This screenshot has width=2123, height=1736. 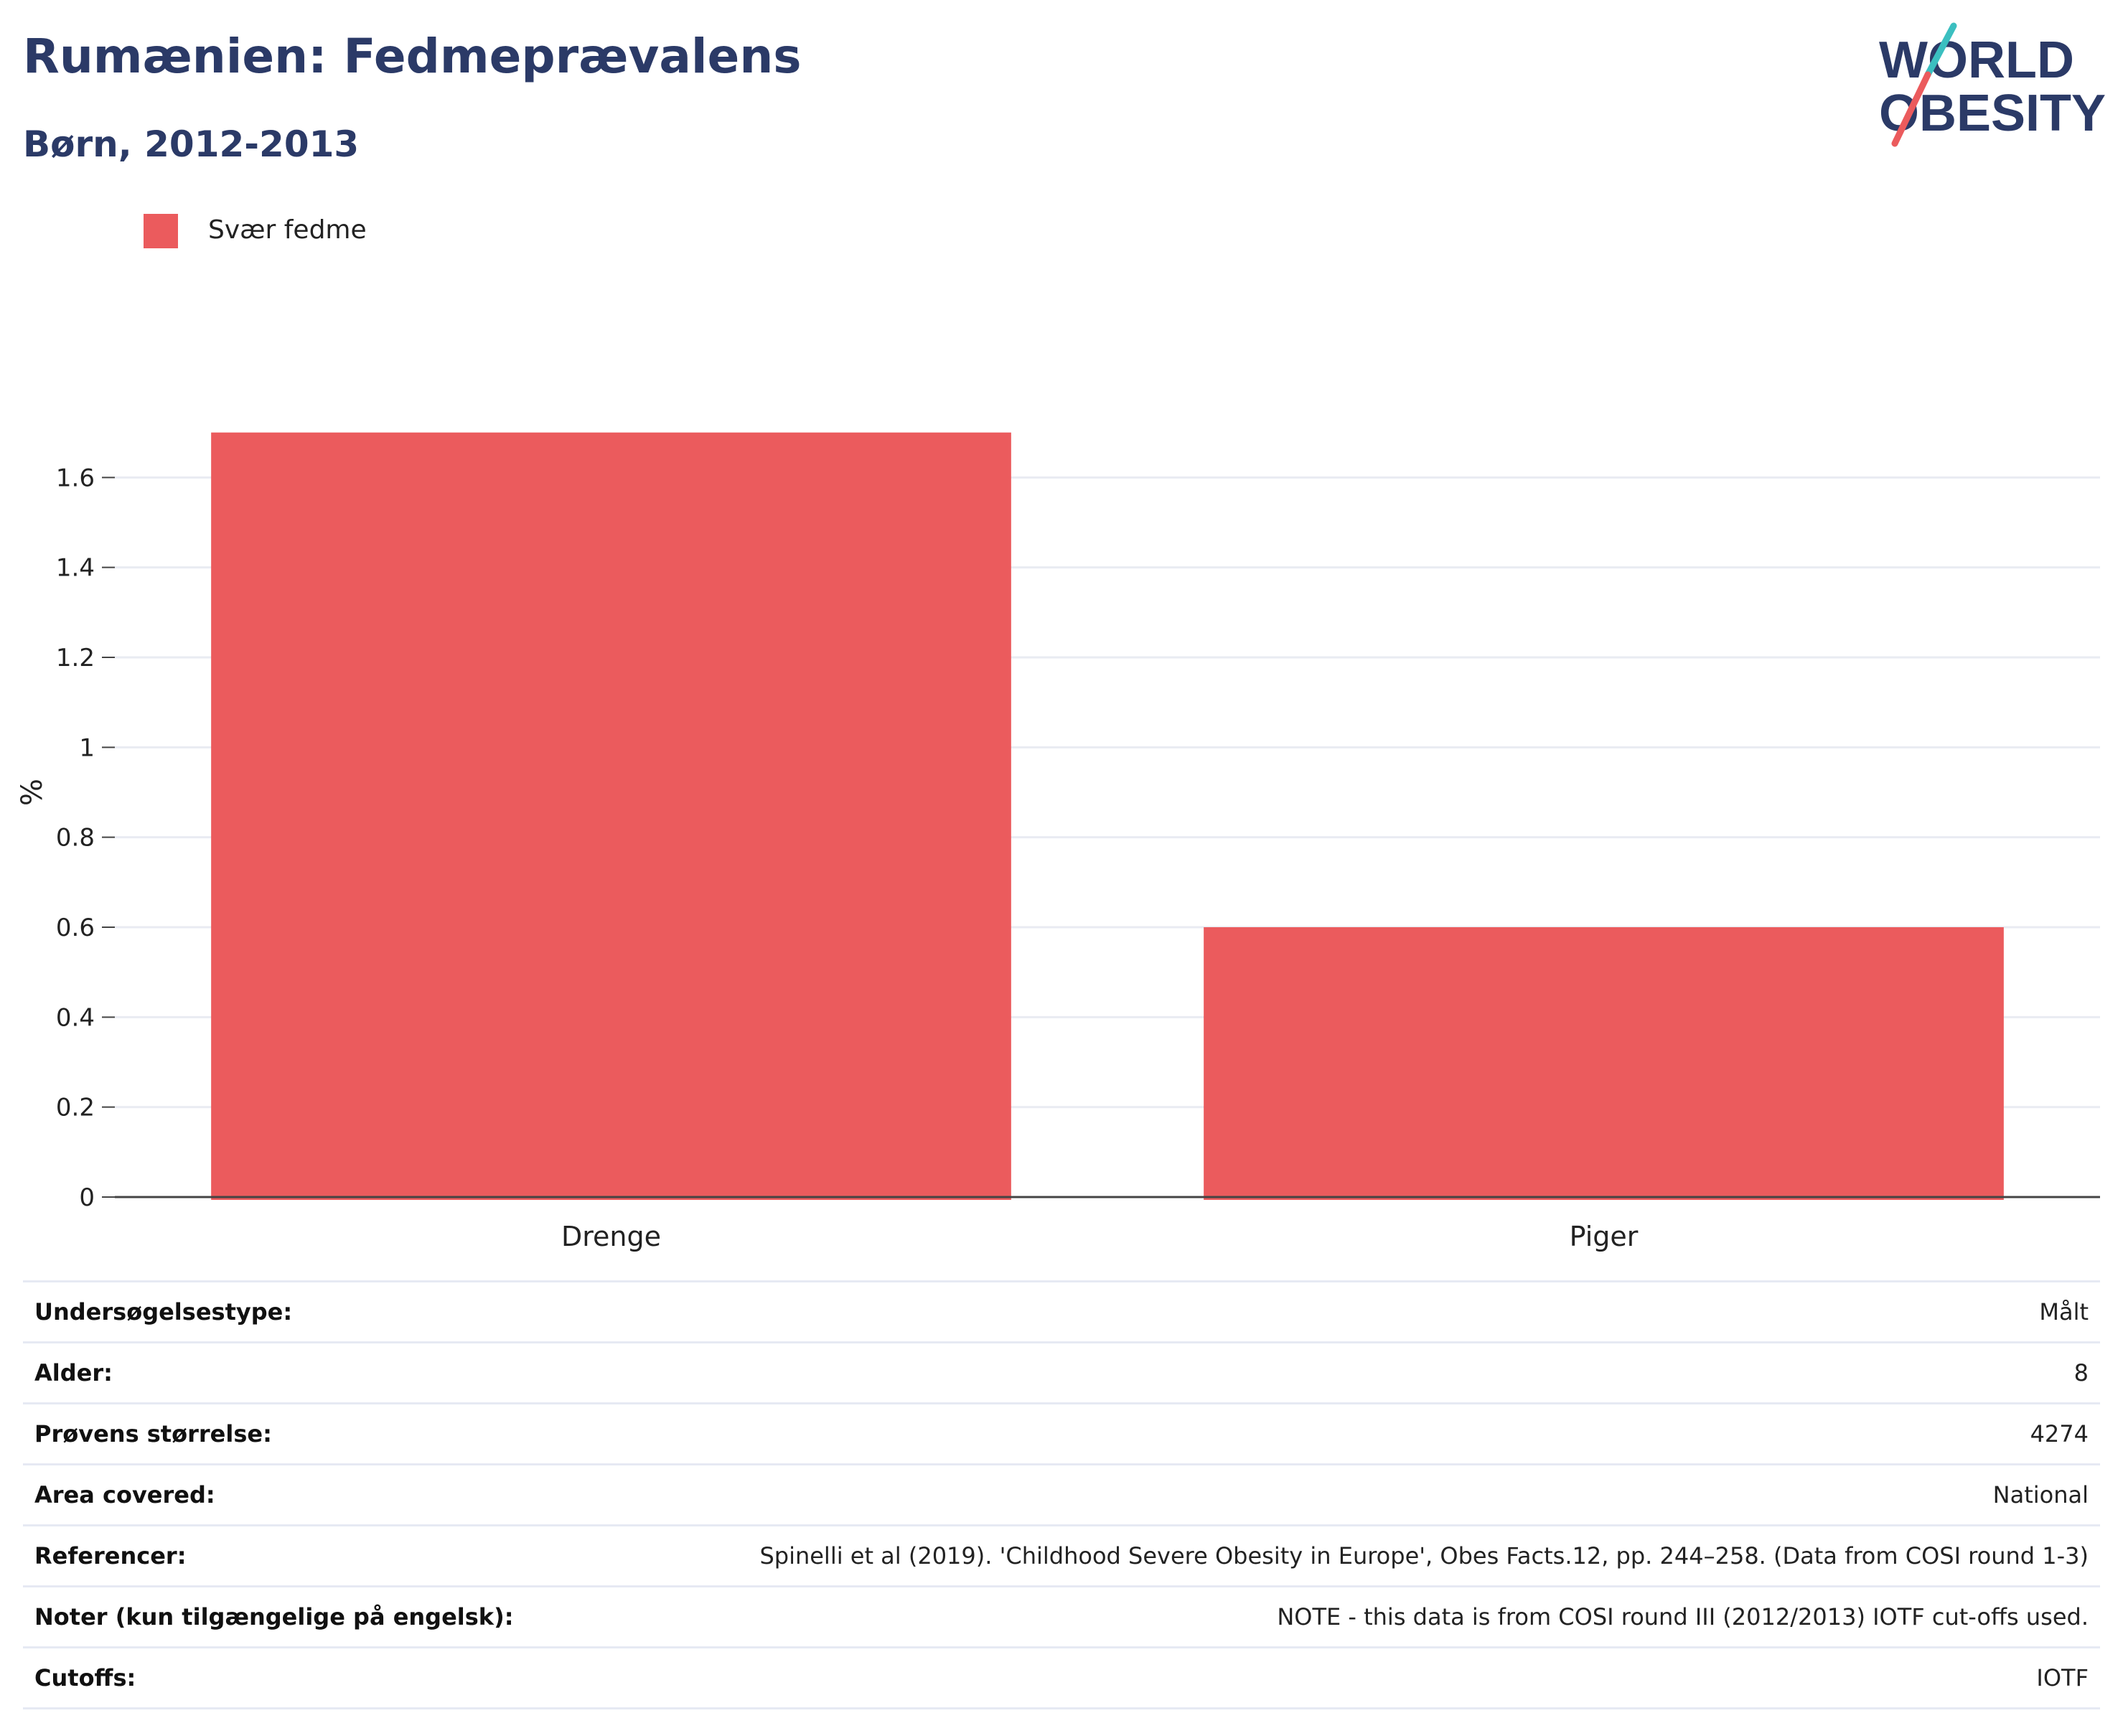 What do you see at coordinates (1976, 60) in the screenshot?
I see `logo-text-line1: WORLD` at bounding box center [1976, 60].